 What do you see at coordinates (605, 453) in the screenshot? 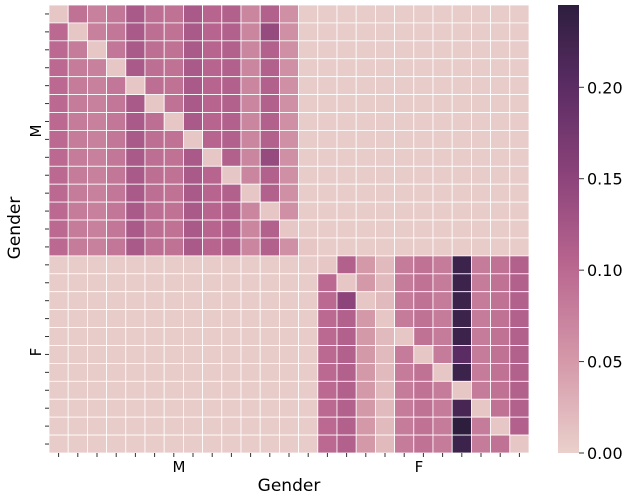
I see `colorbar-tick-label: 0.00` at bounding box center [605, 453].